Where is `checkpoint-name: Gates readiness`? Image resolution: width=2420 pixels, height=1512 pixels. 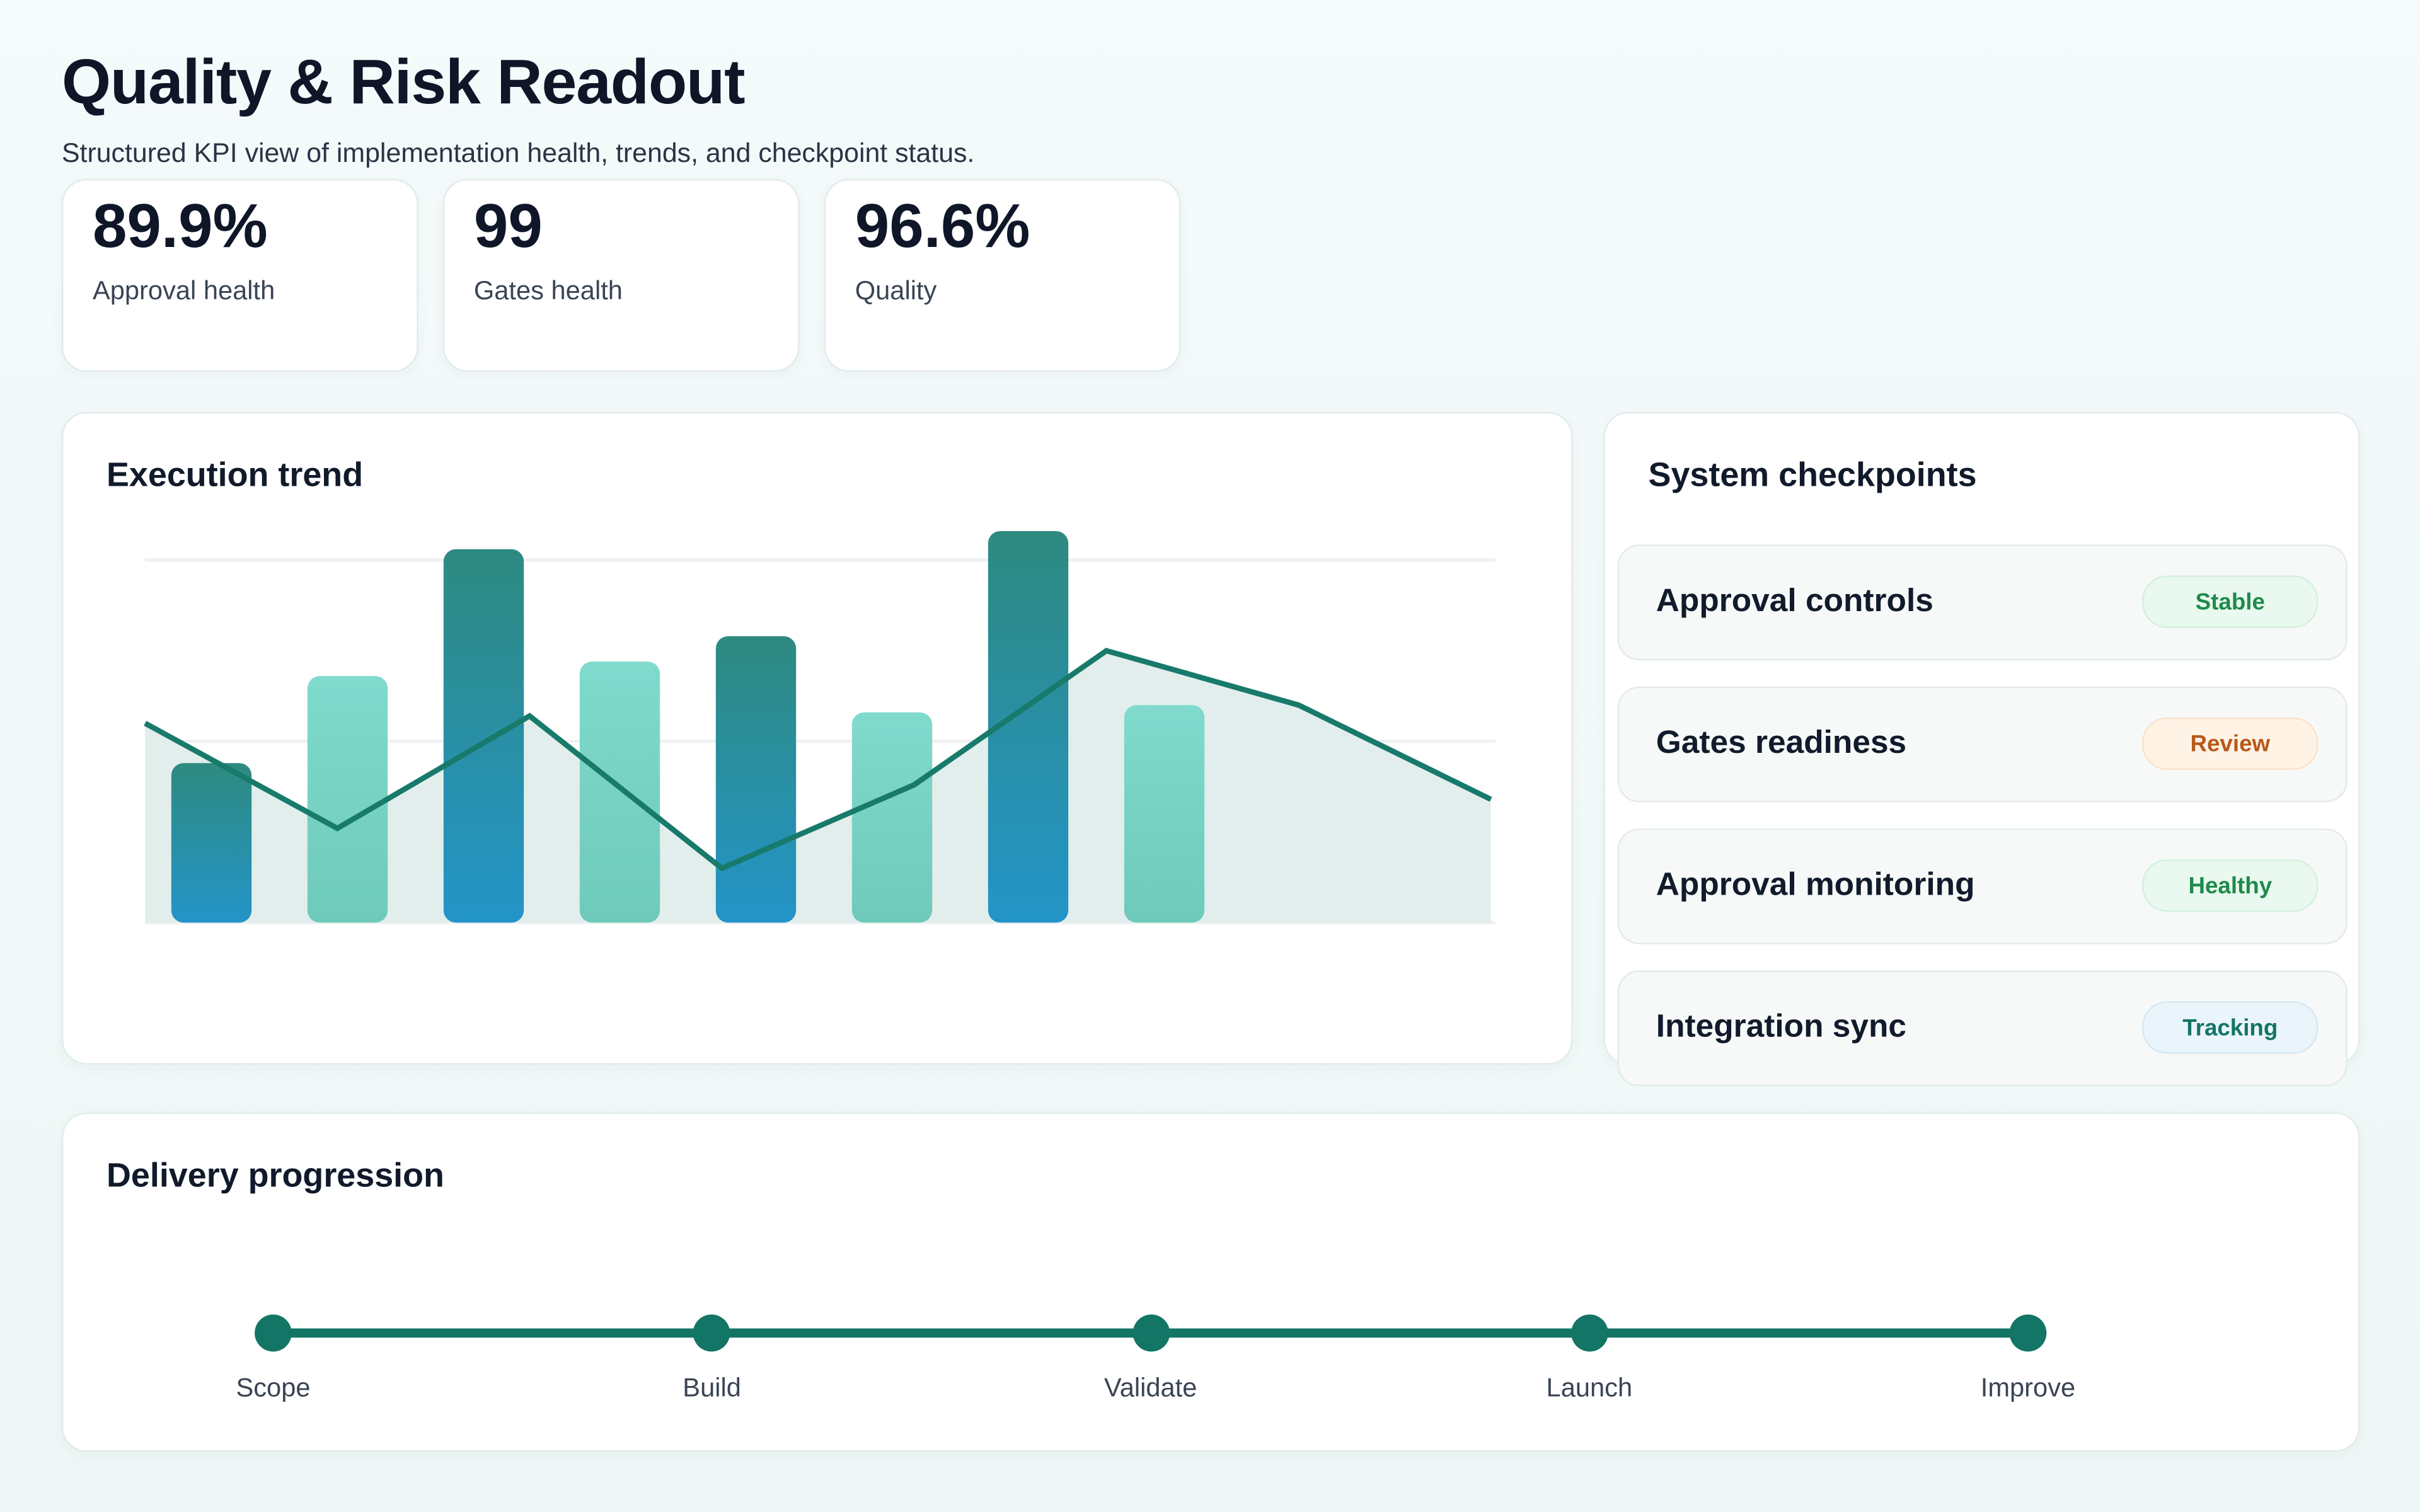 checkpoint-name: Gates readiness is located at coordinates (1782, 743).